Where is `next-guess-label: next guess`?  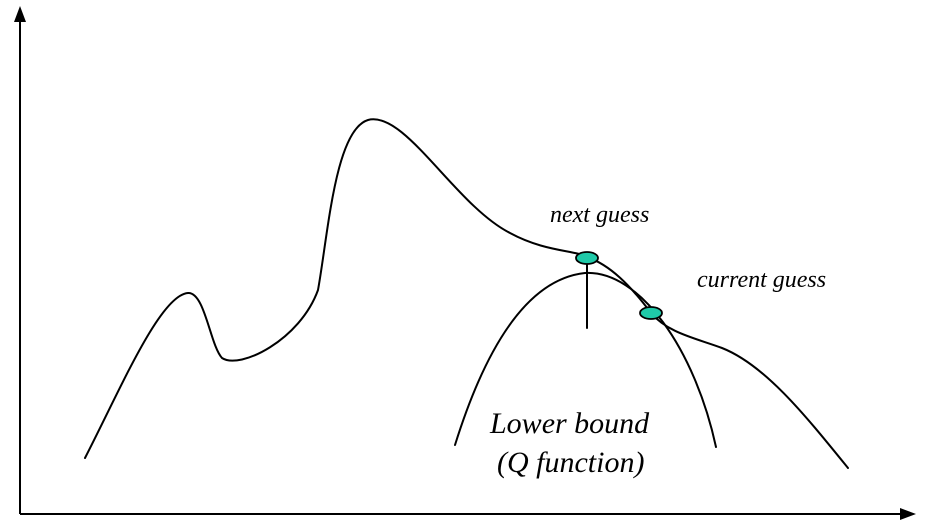
next-guess-label: next guess is located at coordinates (599, 215).